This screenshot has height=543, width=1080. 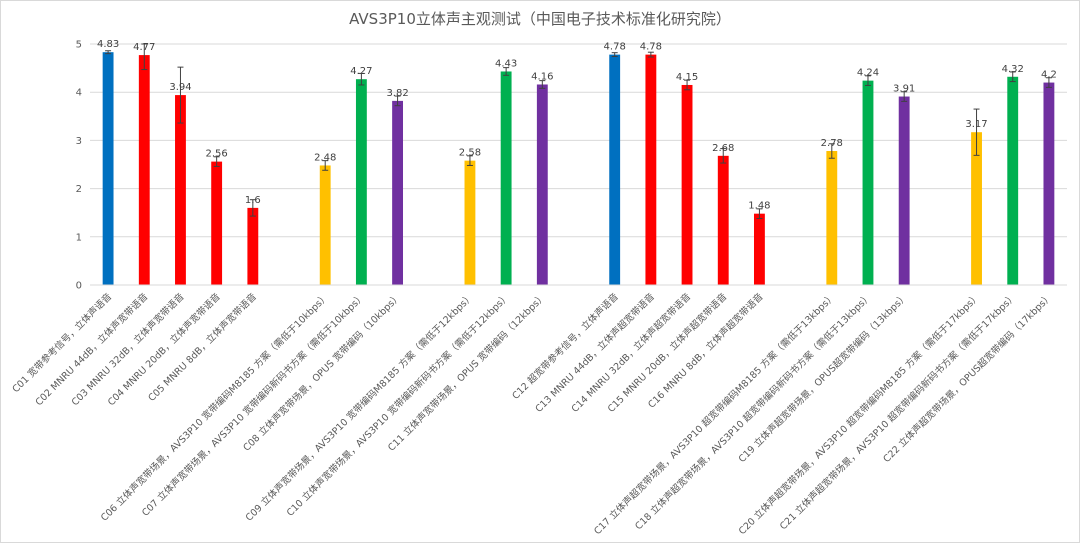 I want to click on y-tick-label: 1, so click(x=79, y=237).